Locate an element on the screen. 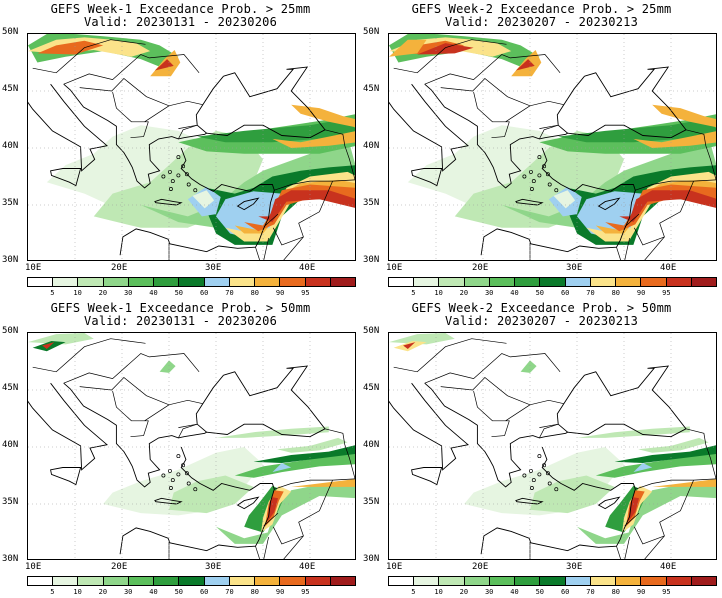 This screenshot has height=598, width=722. colorbar-label: 80 is located at coordinates (255, 592).